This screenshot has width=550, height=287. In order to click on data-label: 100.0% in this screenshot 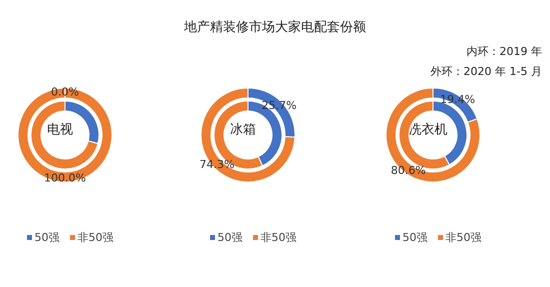, I will do `click(65, 178)`.